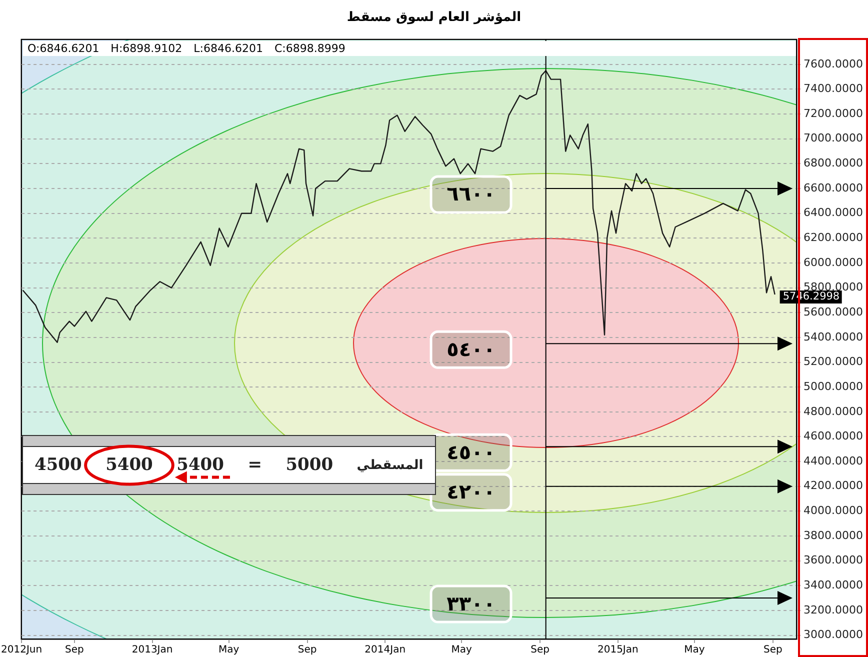 Image resolution: width=868 pixels, height=657 pixels. What do you see at coordinates (834, 237) in the screenshot?
I see `y-tick-label: 6200.0000` at bounding box center [834, 237].